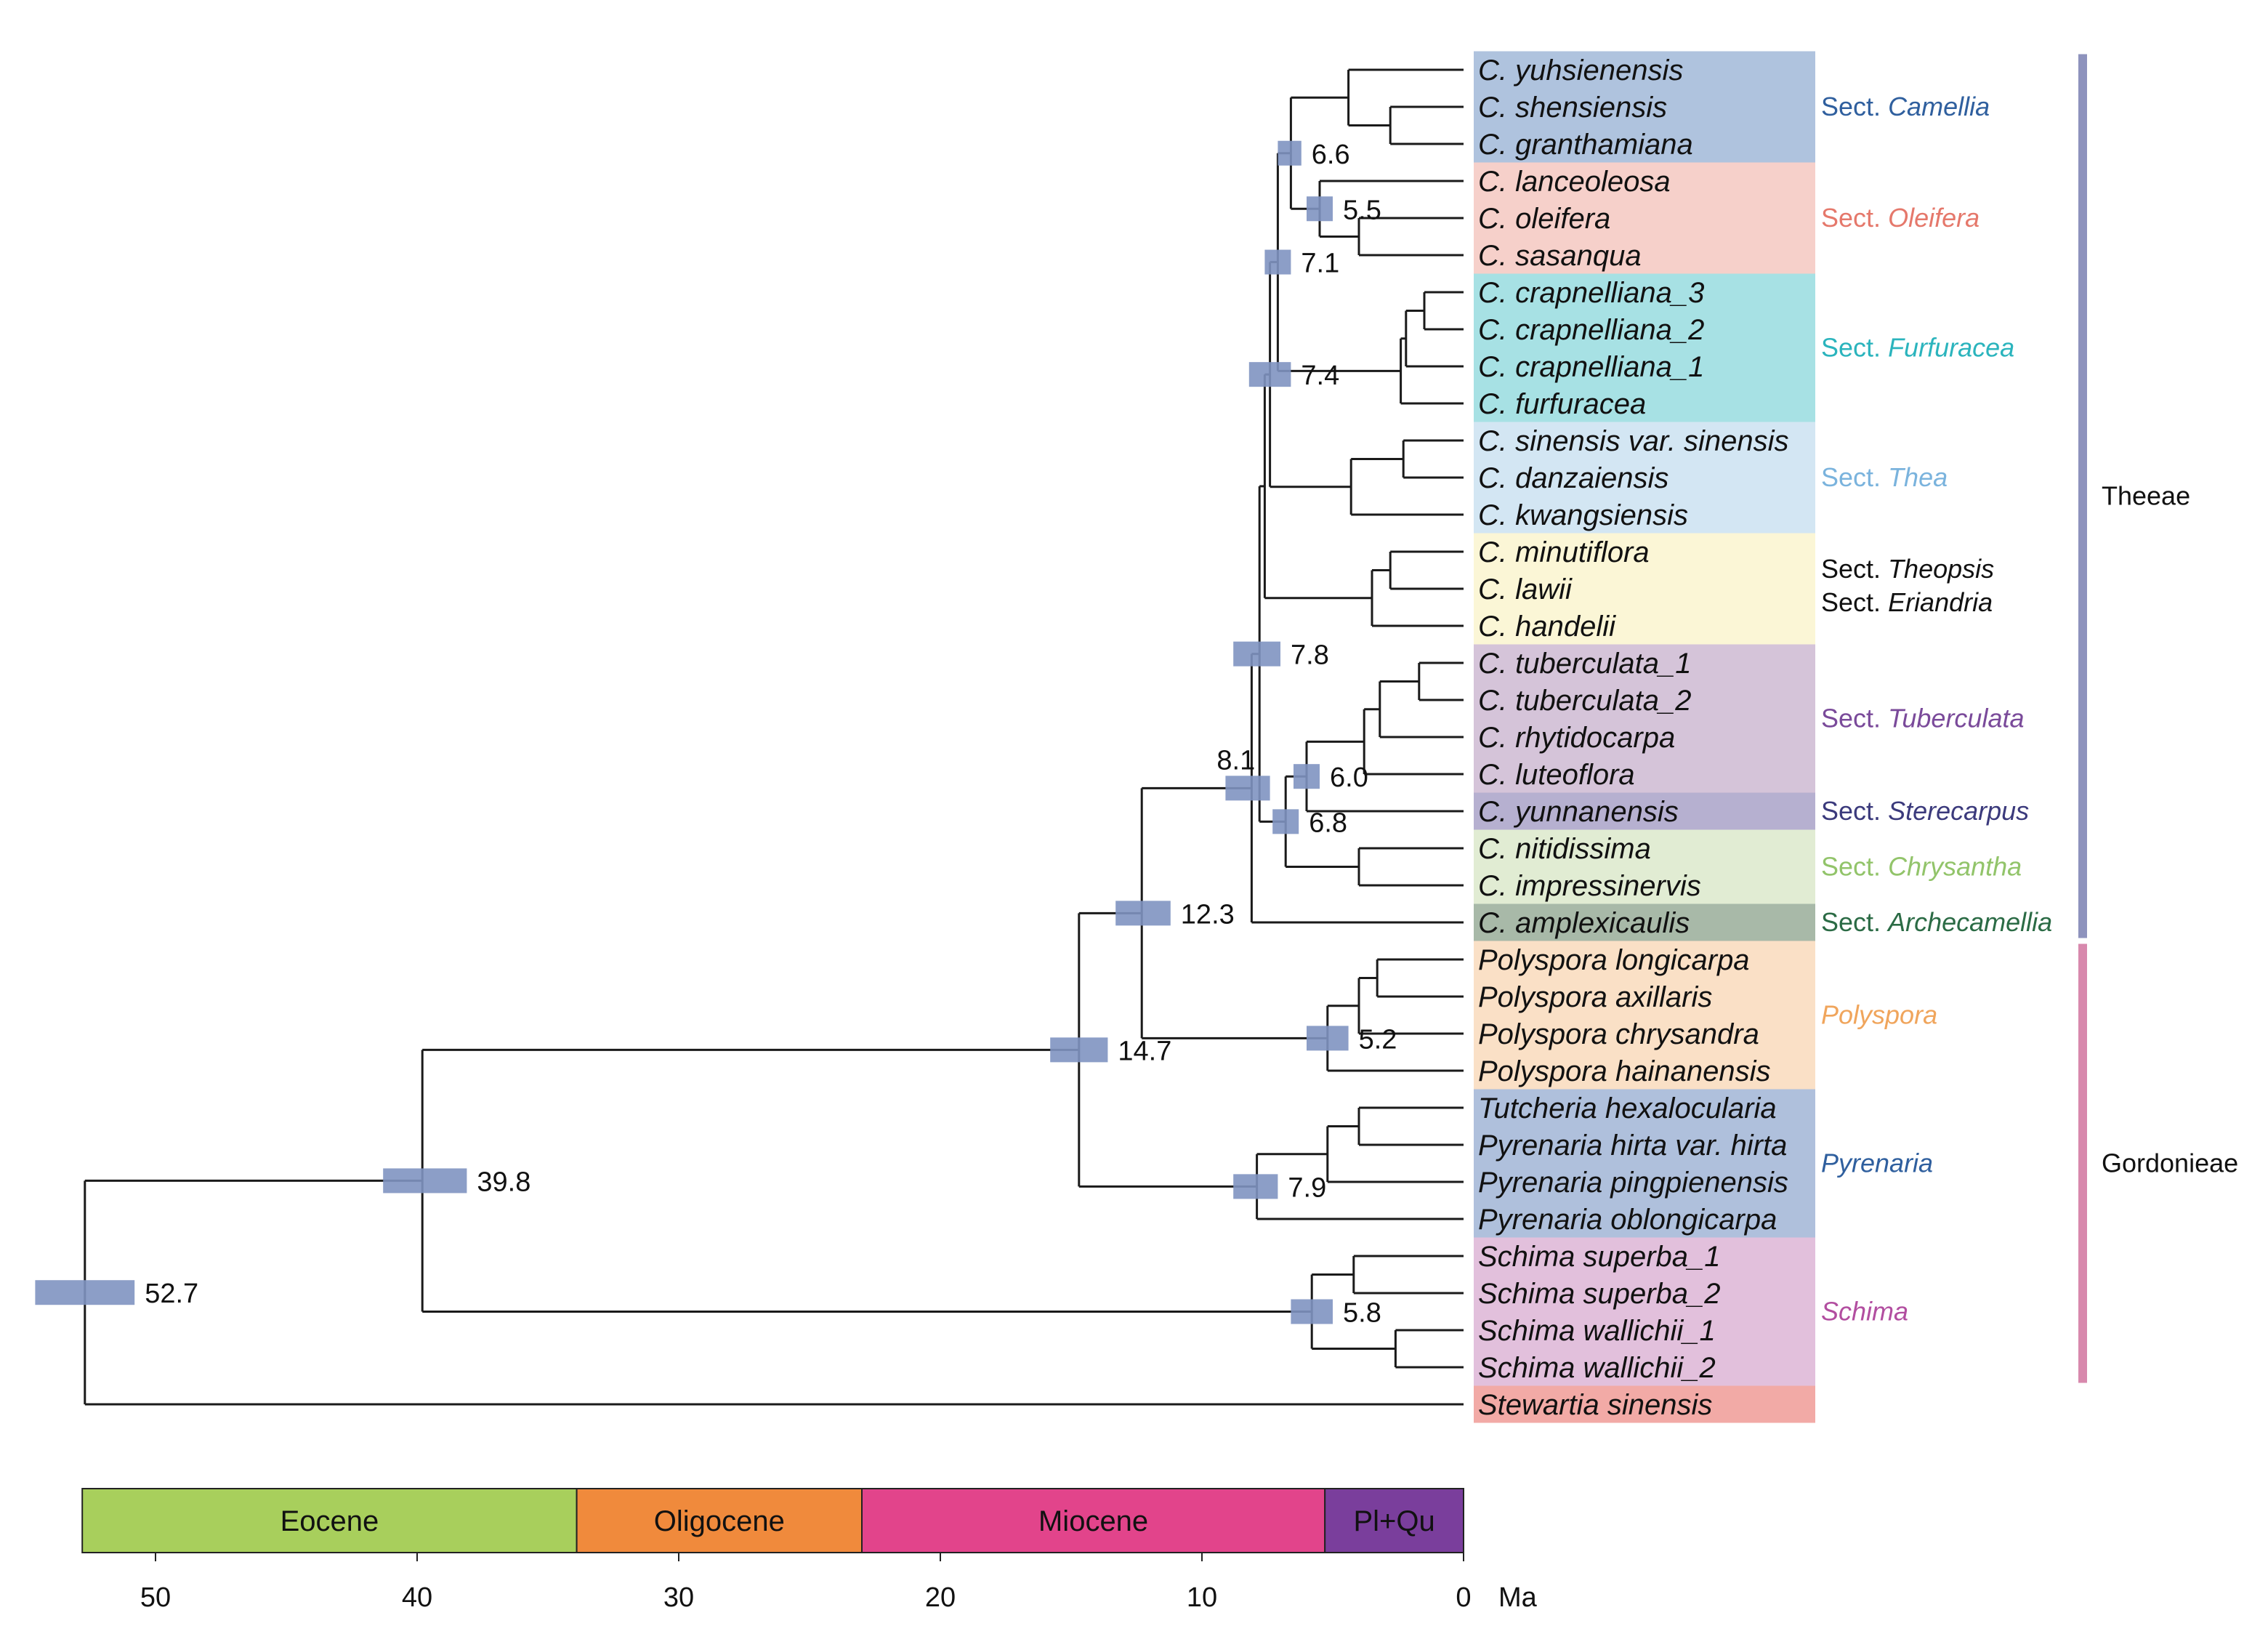 The height and width of the screenshot is (1626, 2268). What do you see at coordinates (1627, 1108) in the screenshot?
I see `taxon-label: Tutcheria hexalocularia` at bounding box center [1627, 1108].